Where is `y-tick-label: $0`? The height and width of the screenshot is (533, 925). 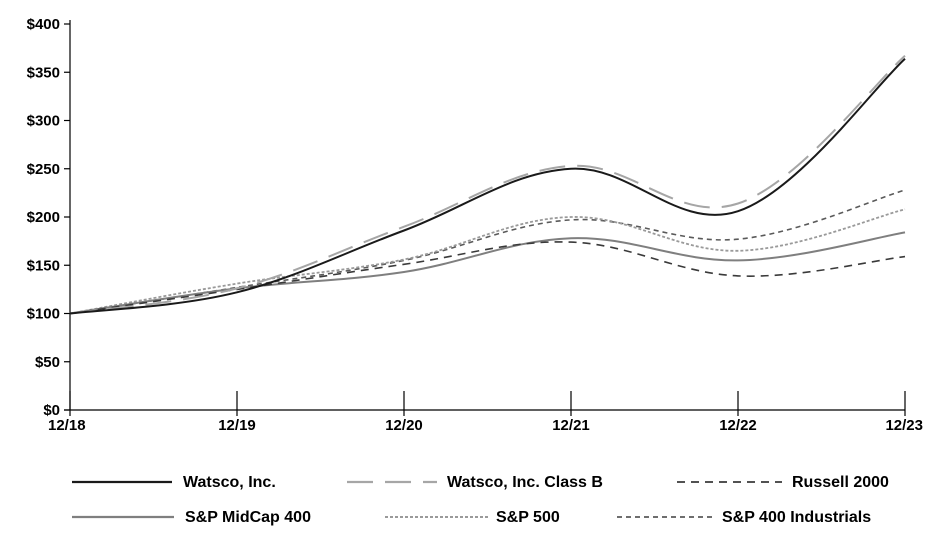 y-tick-label: $0 is located at coordinates (51, 410).